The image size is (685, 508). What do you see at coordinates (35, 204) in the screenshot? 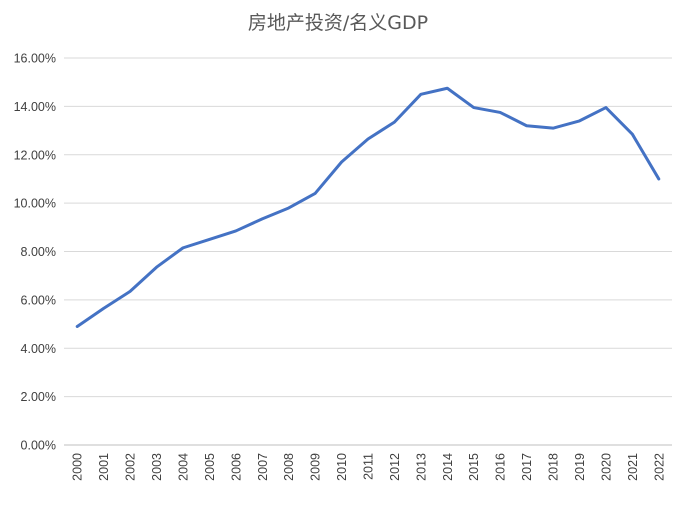
I see `y-tick-label: 10.00%` at bounding box center [35, 204].